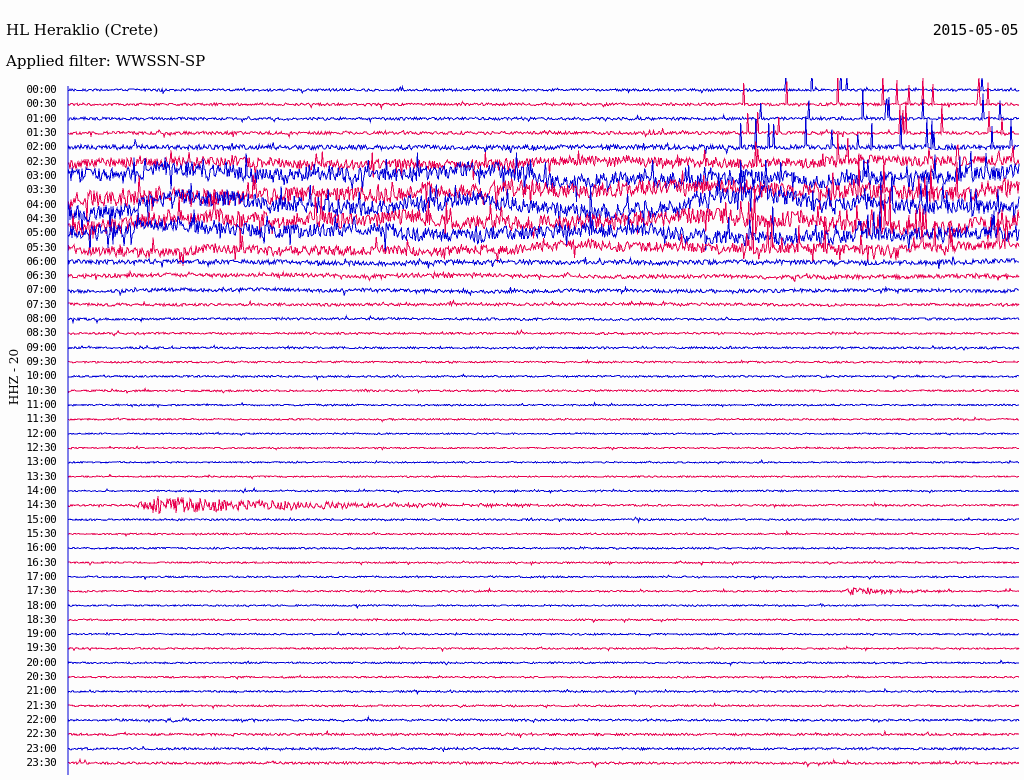 The height and width of the screenshot is (780, 1024). Describe the element at coordinates (41, 190) in the screenshot. I see `time-tick-label: 03:30` at that location.